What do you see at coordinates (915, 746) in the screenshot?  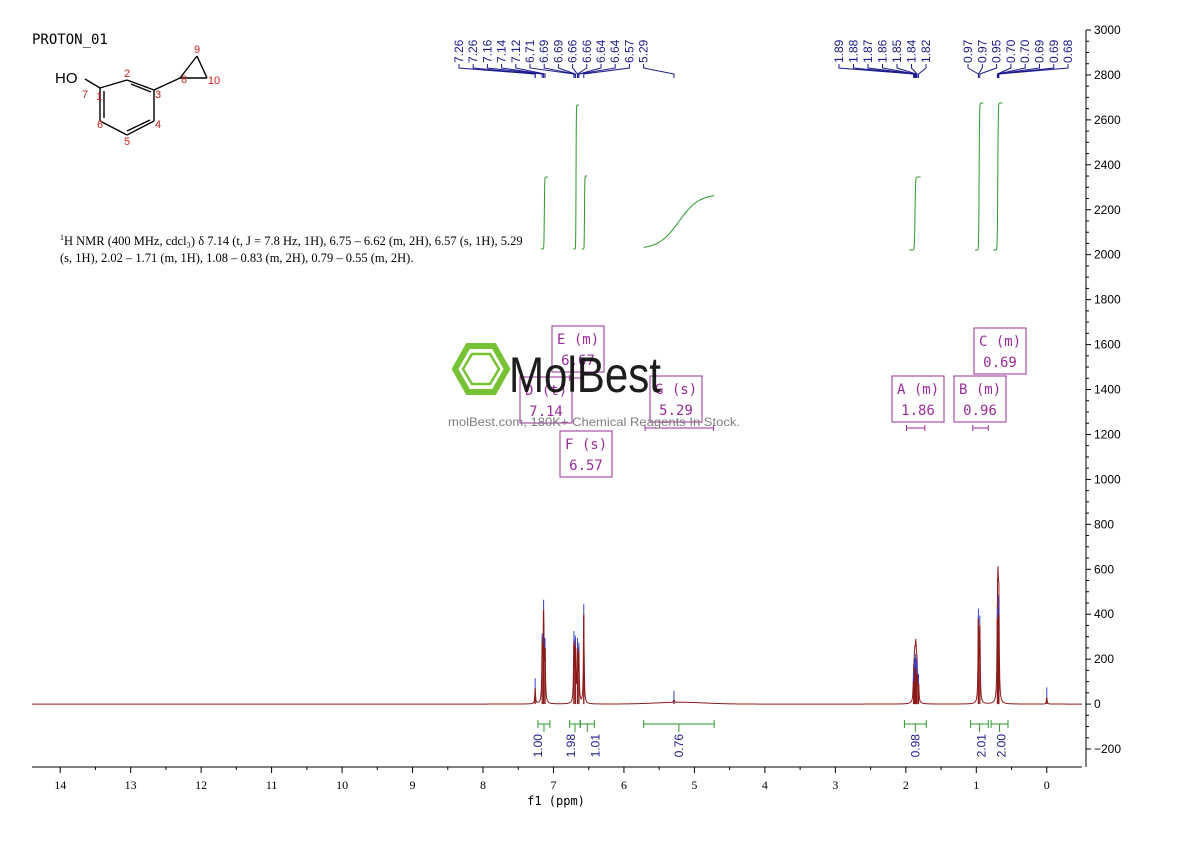 I see `integral-value: 0.98` at bounding box center [915, 746].